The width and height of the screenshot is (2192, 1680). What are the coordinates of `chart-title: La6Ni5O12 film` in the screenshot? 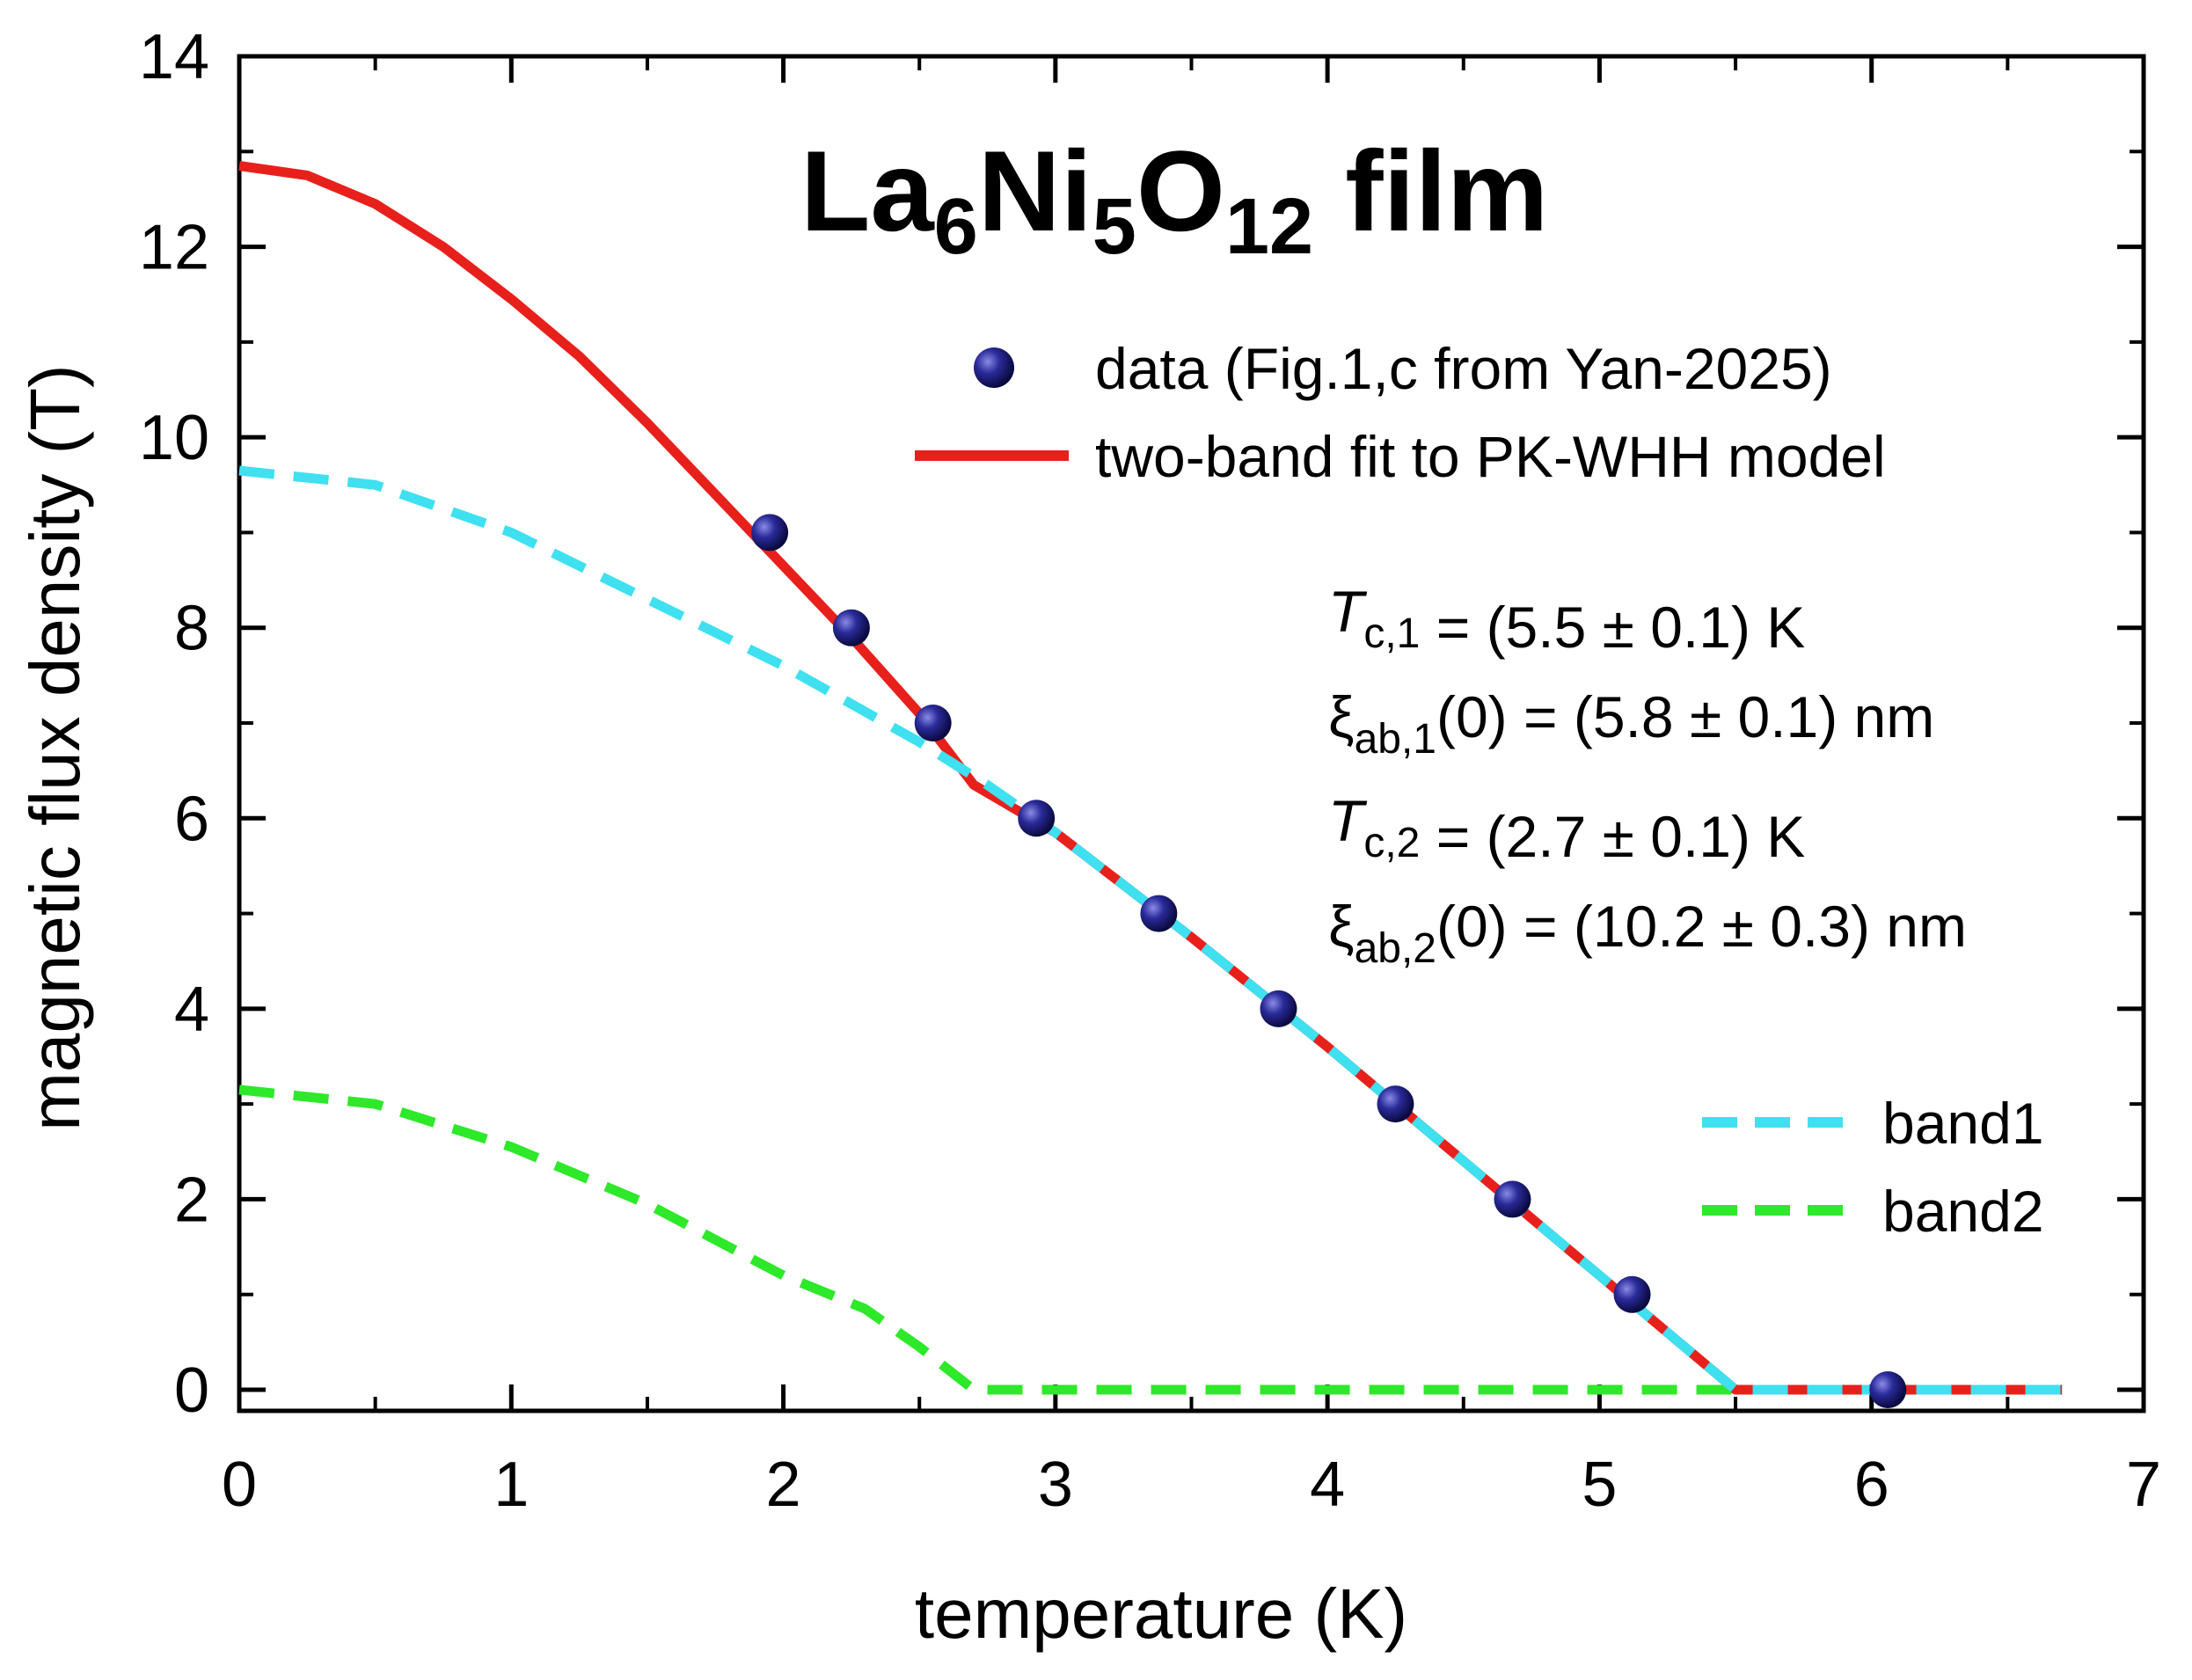 It's located at (1174, 199).